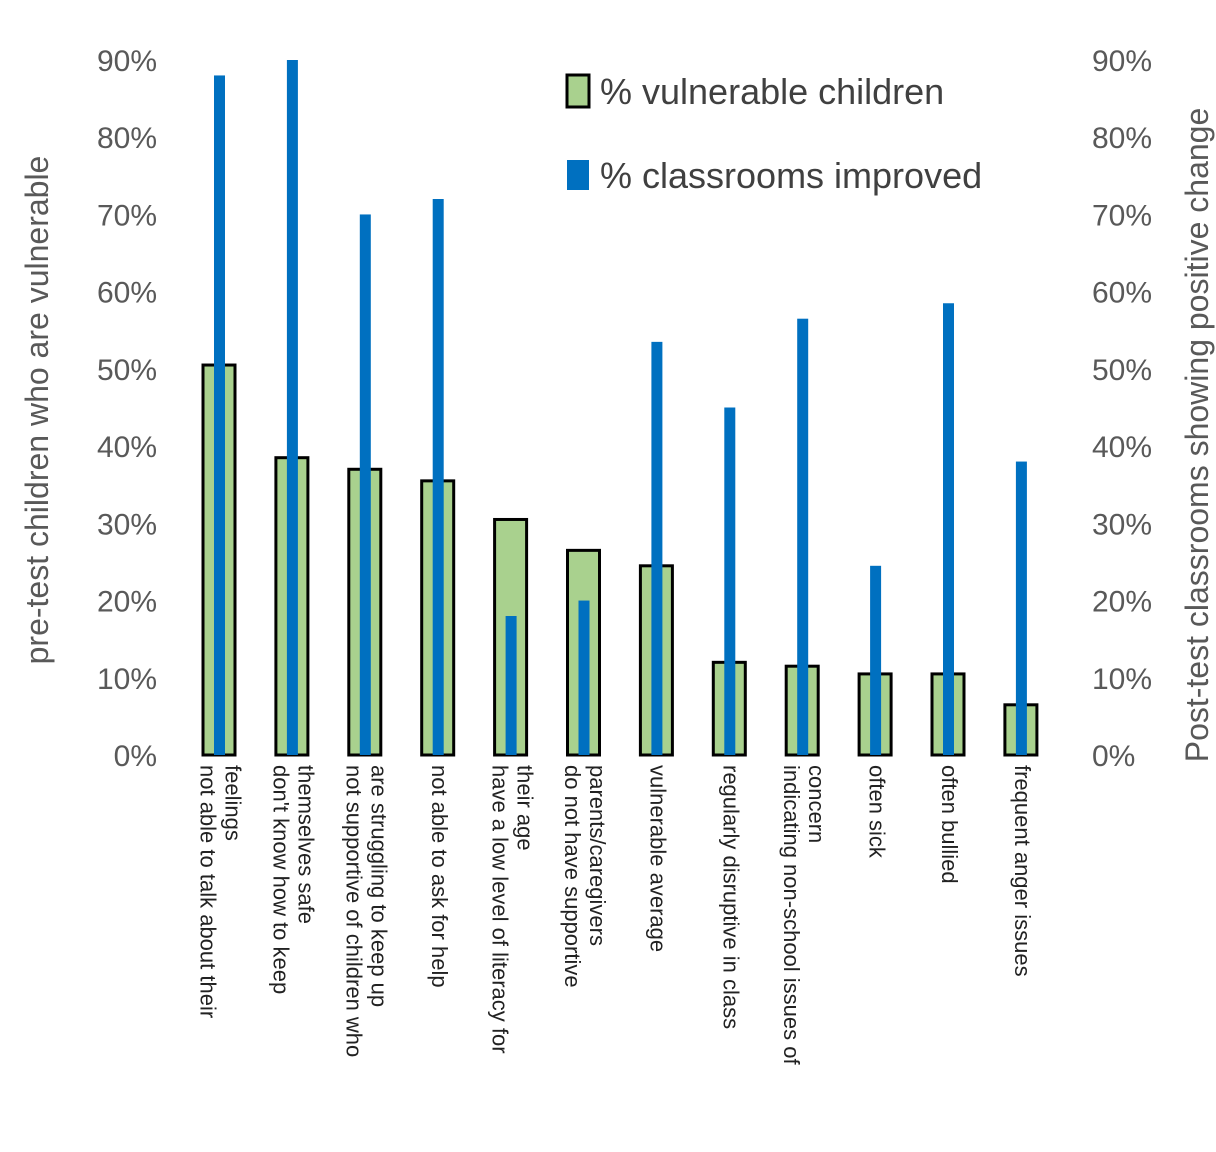 The image size is (1216, 1152). What do you see at coordinates (127, 370) in the screenshot?
I see `left-tick-label: 50%` at bounding box center [127, 370].